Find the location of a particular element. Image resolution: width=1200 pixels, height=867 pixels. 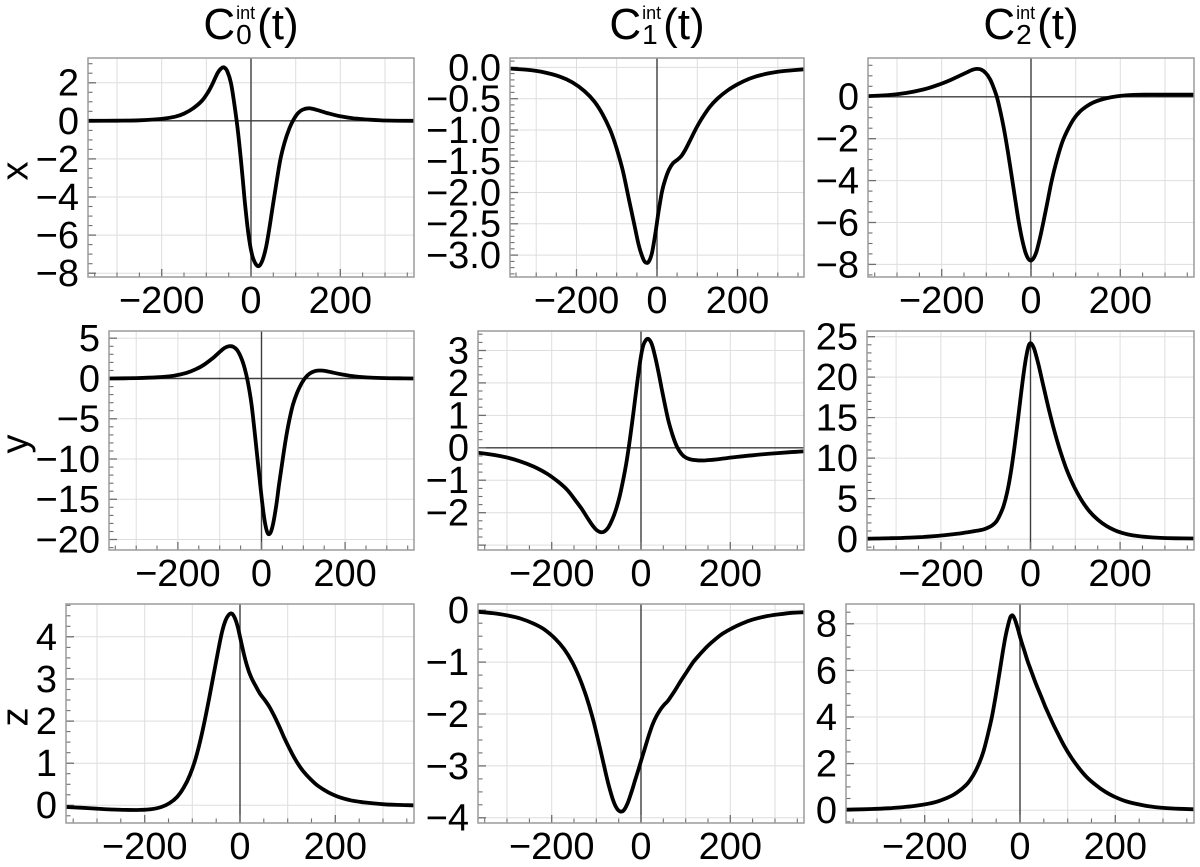

plot-x-c2: 0−2−4−6−8−200 0 200 is located at coordinates (1005, 189).